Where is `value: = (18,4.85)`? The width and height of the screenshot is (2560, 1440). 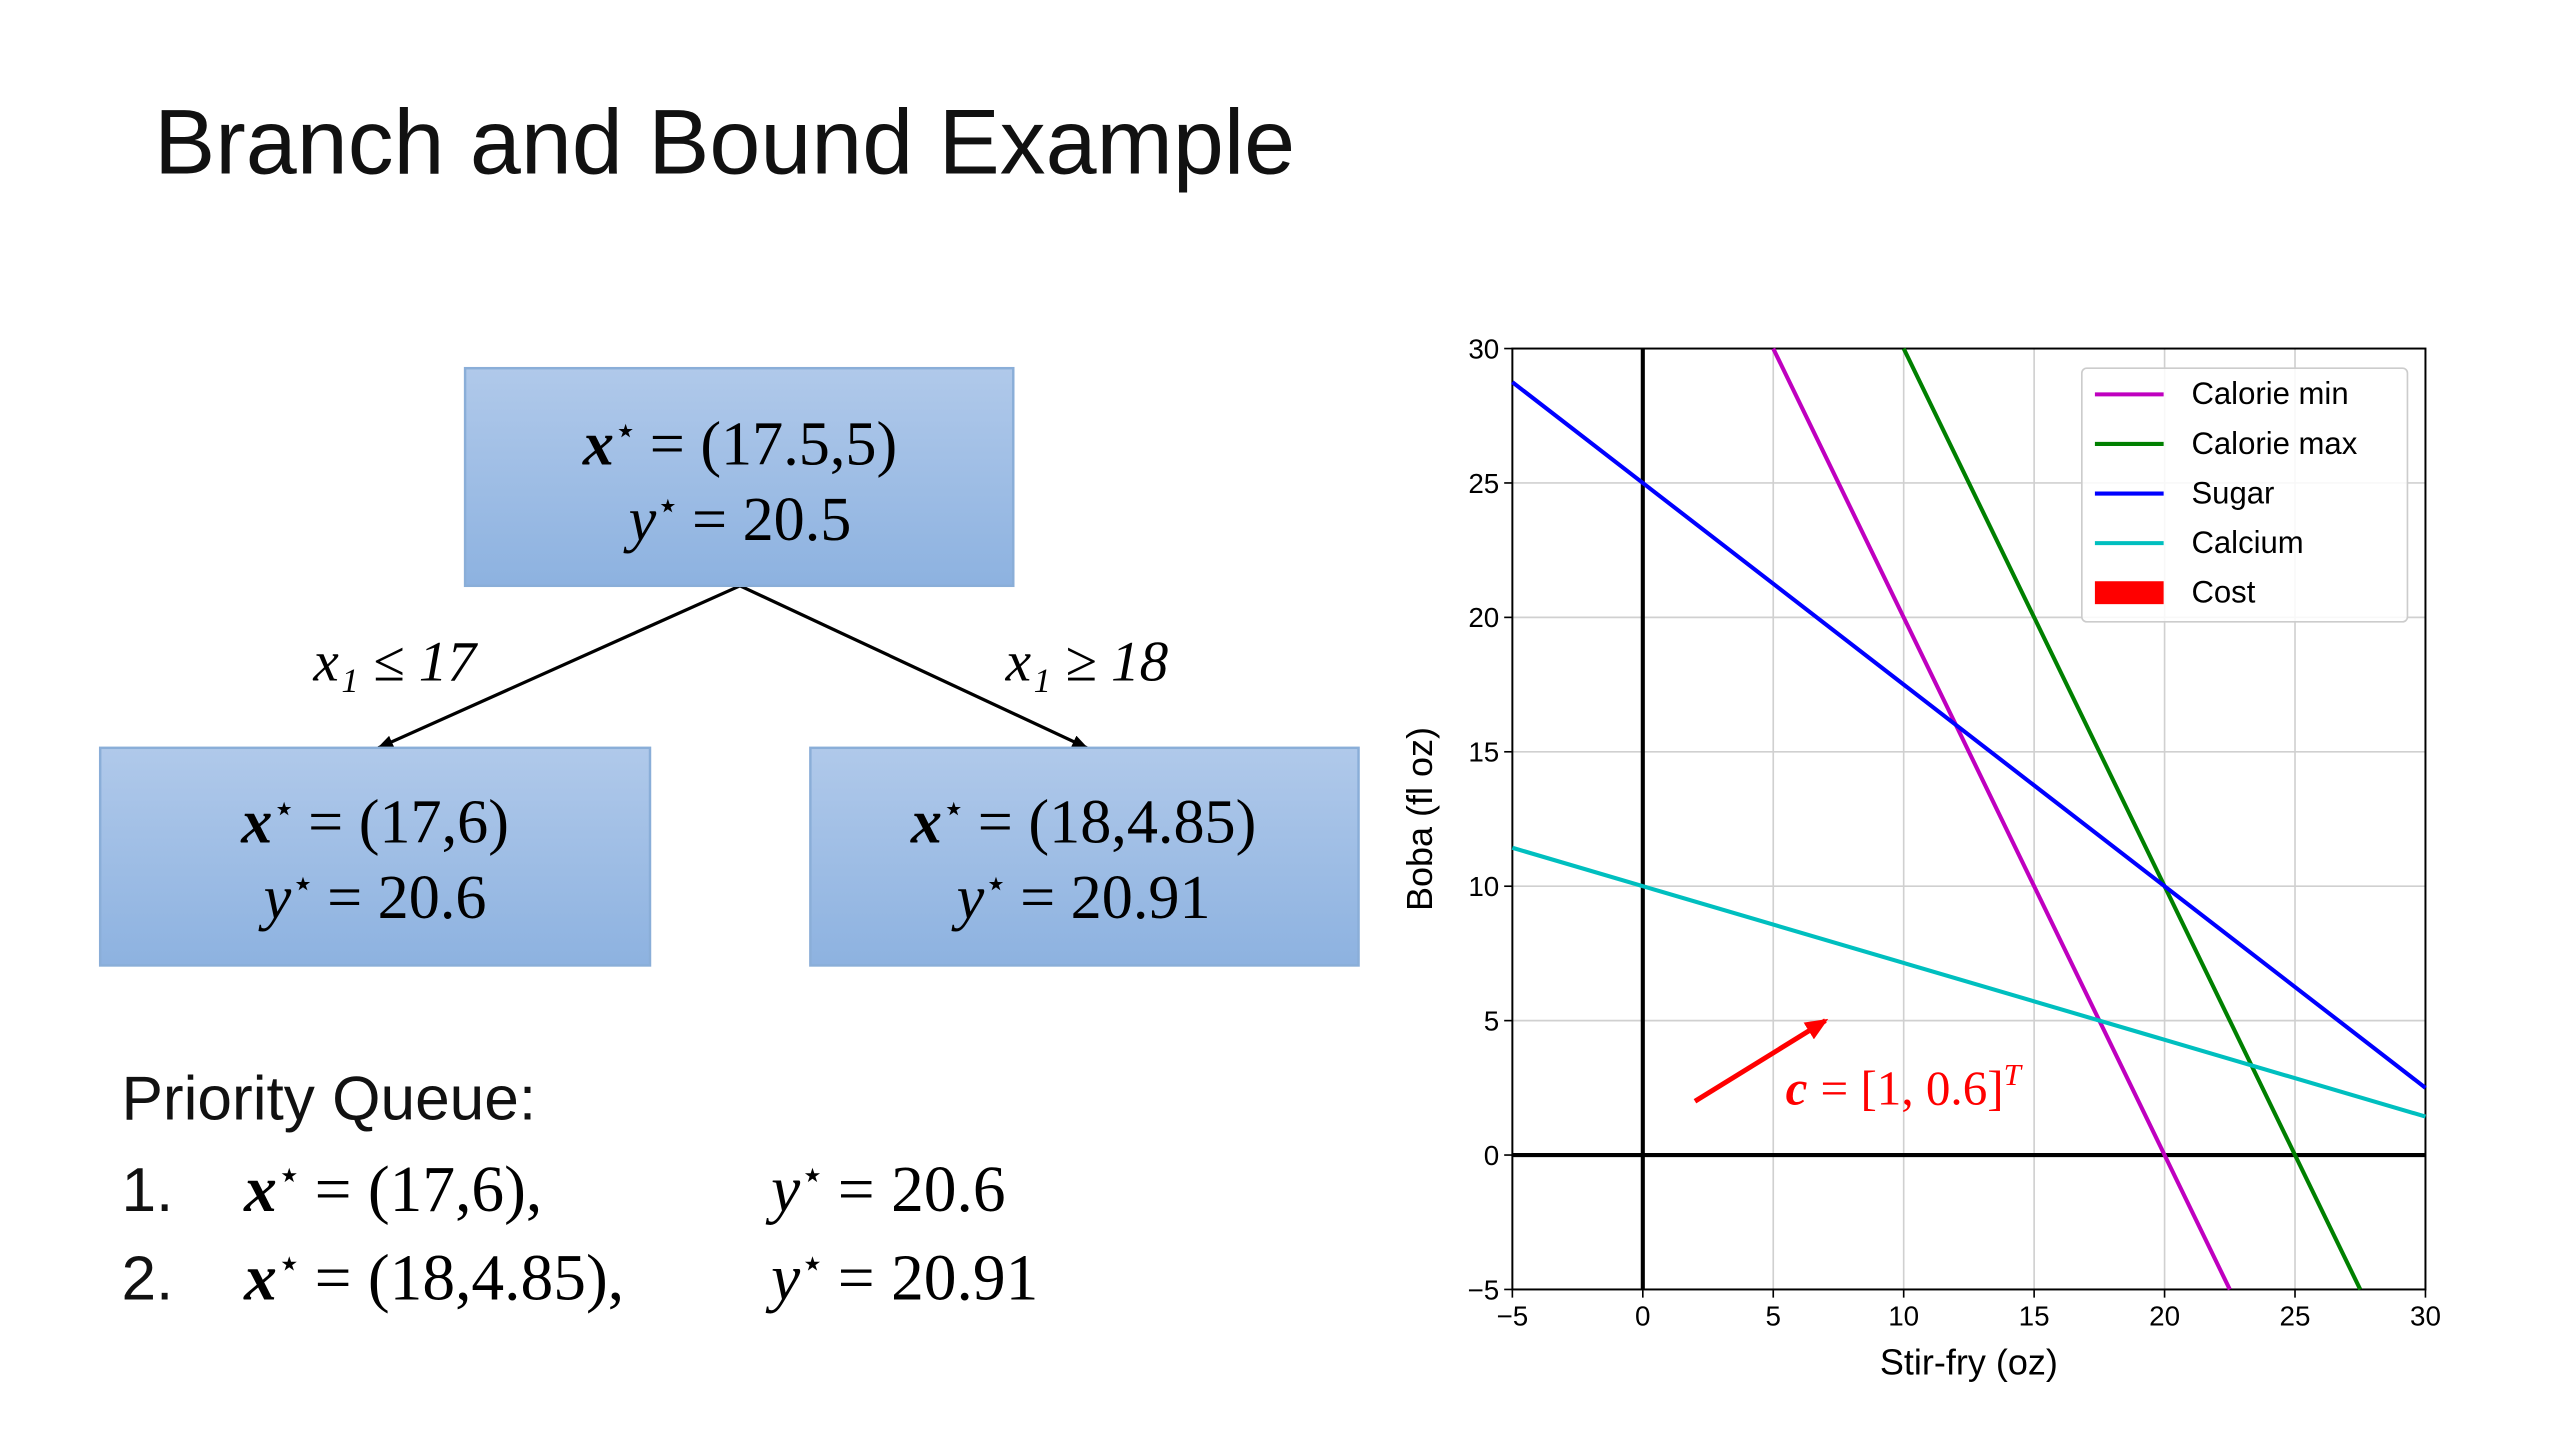
value: = (18,4.85) is located at coordinates (1117, 823).